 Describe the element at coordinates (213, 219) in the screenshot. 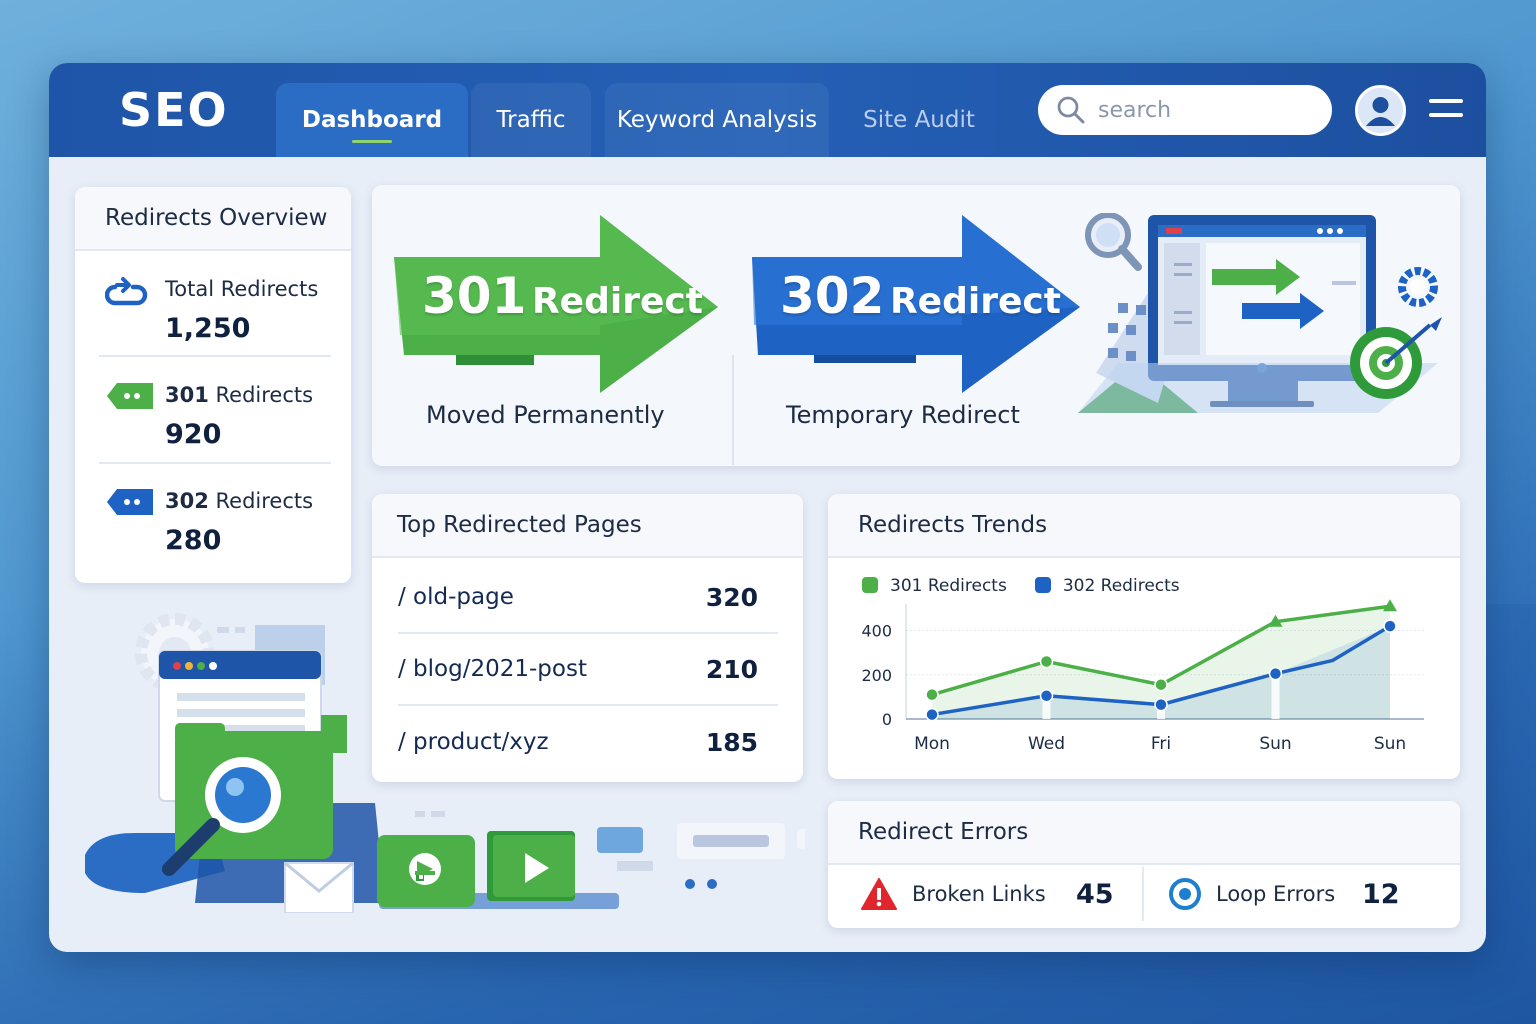

I see `card-title: Redirects Overview` at that location.